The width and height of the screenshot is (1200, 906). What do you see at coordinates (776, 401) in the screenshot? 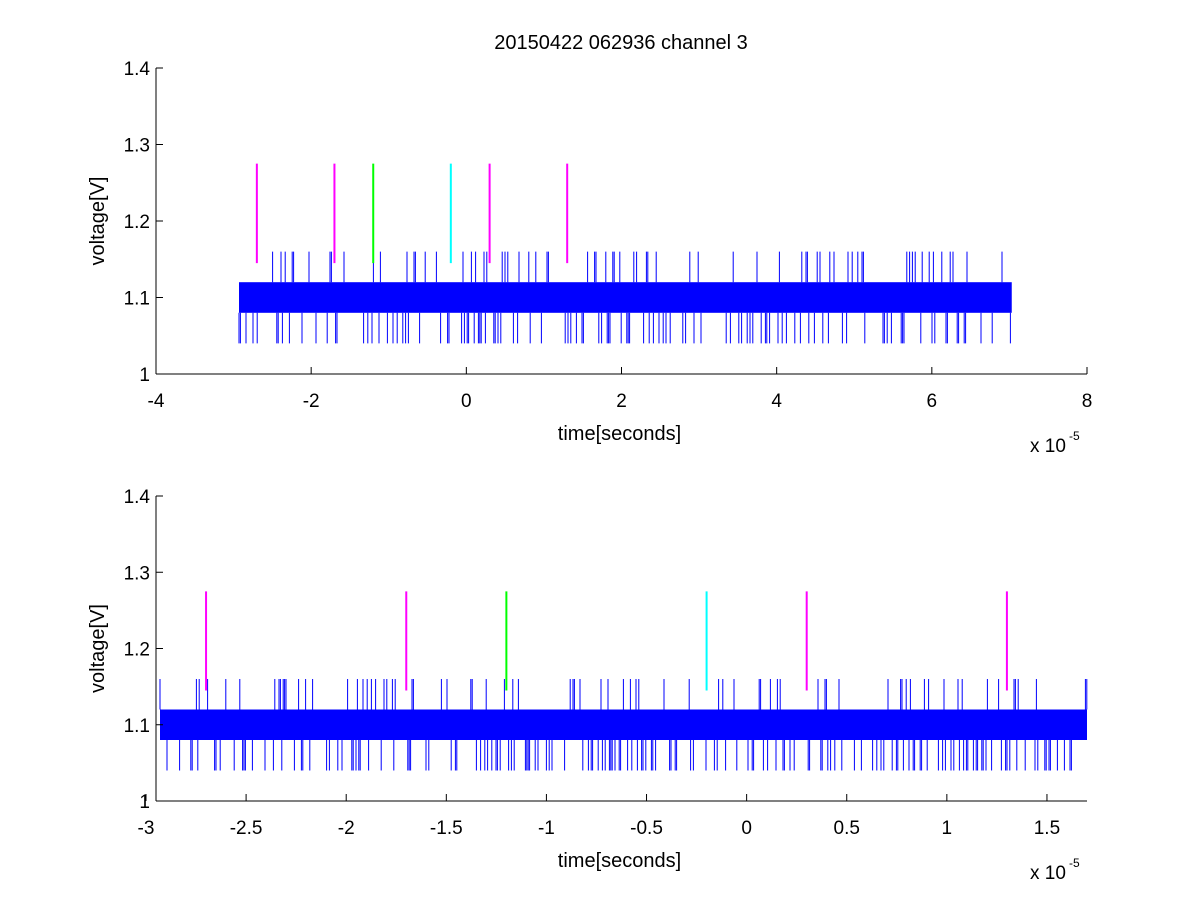
I see `x-tick-label: 4` at bounding box center [776, 401].